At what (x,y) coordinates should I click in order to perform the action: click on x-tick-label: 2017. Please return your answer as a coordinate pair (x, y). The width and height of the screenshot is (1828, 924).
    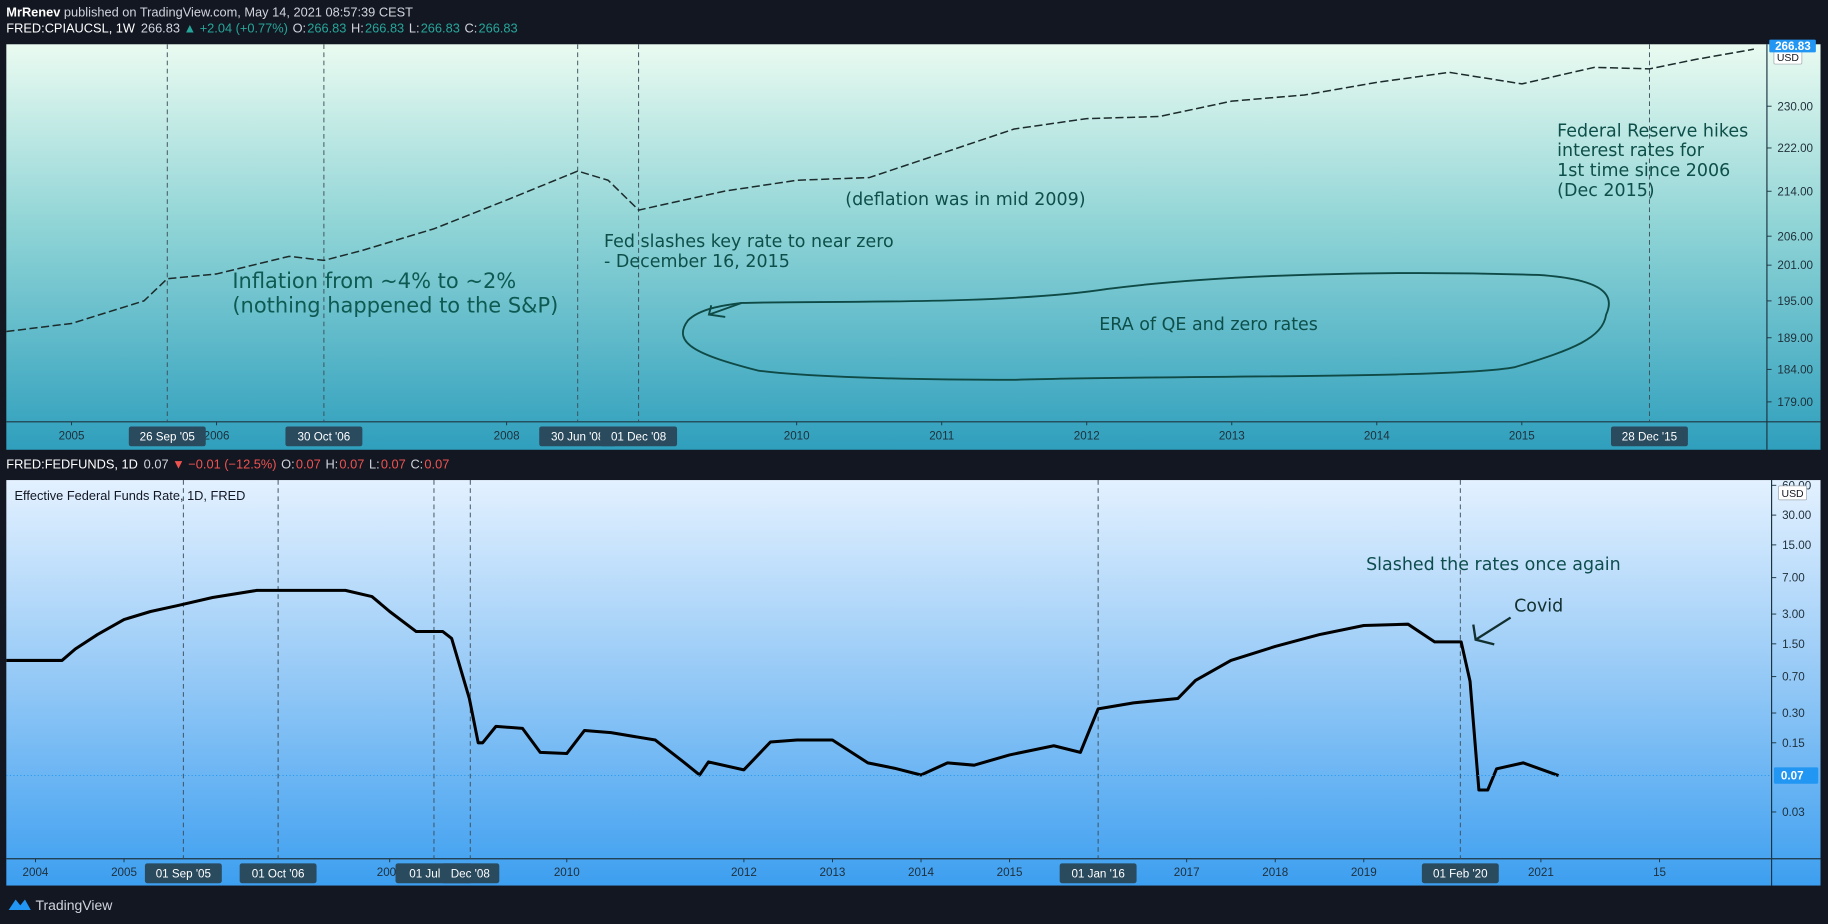
    Looking at the image, I should click on (1187, 872).